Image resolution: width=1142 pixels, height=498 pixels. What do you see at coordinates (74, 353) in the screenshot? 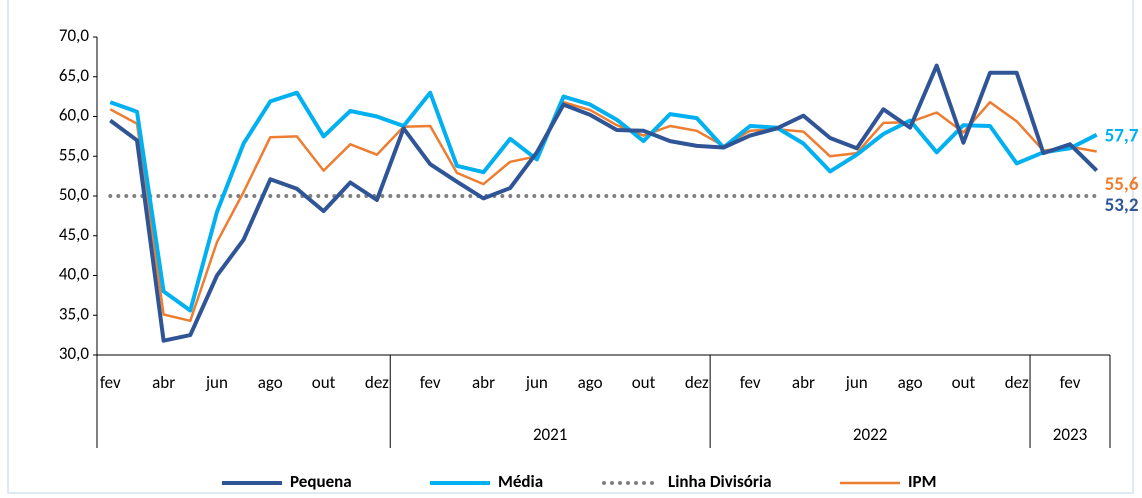
I see `y-tick-label: 30,0` at bounding box center [74, 353].